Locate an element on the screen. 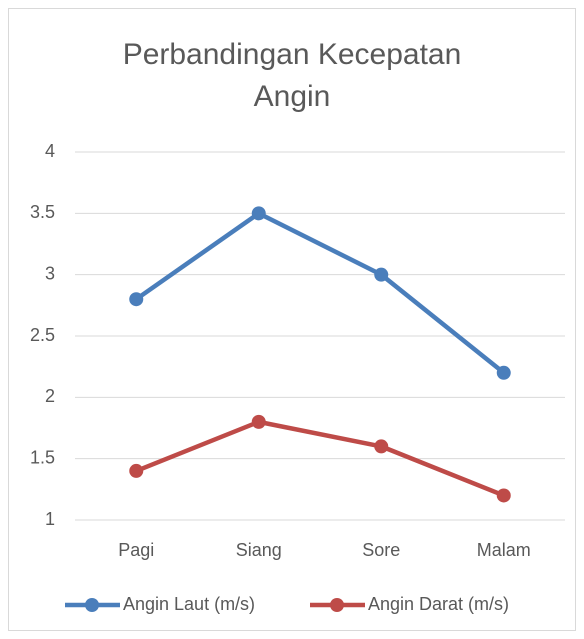 Image resolution: width=584 pixels, height=639 pixels. y-tick-label: 1.5 is located at coordinates (42, 457).